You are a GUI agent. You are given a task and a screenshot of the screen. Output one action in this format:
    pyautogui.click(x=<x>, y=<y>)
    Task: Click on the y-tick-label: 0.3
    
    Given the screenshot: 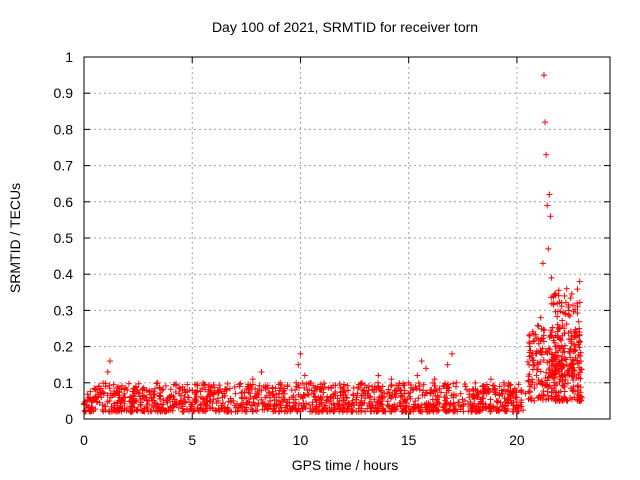 What is the action you would take?
    pyautogui.click(x=64, y=310)
    